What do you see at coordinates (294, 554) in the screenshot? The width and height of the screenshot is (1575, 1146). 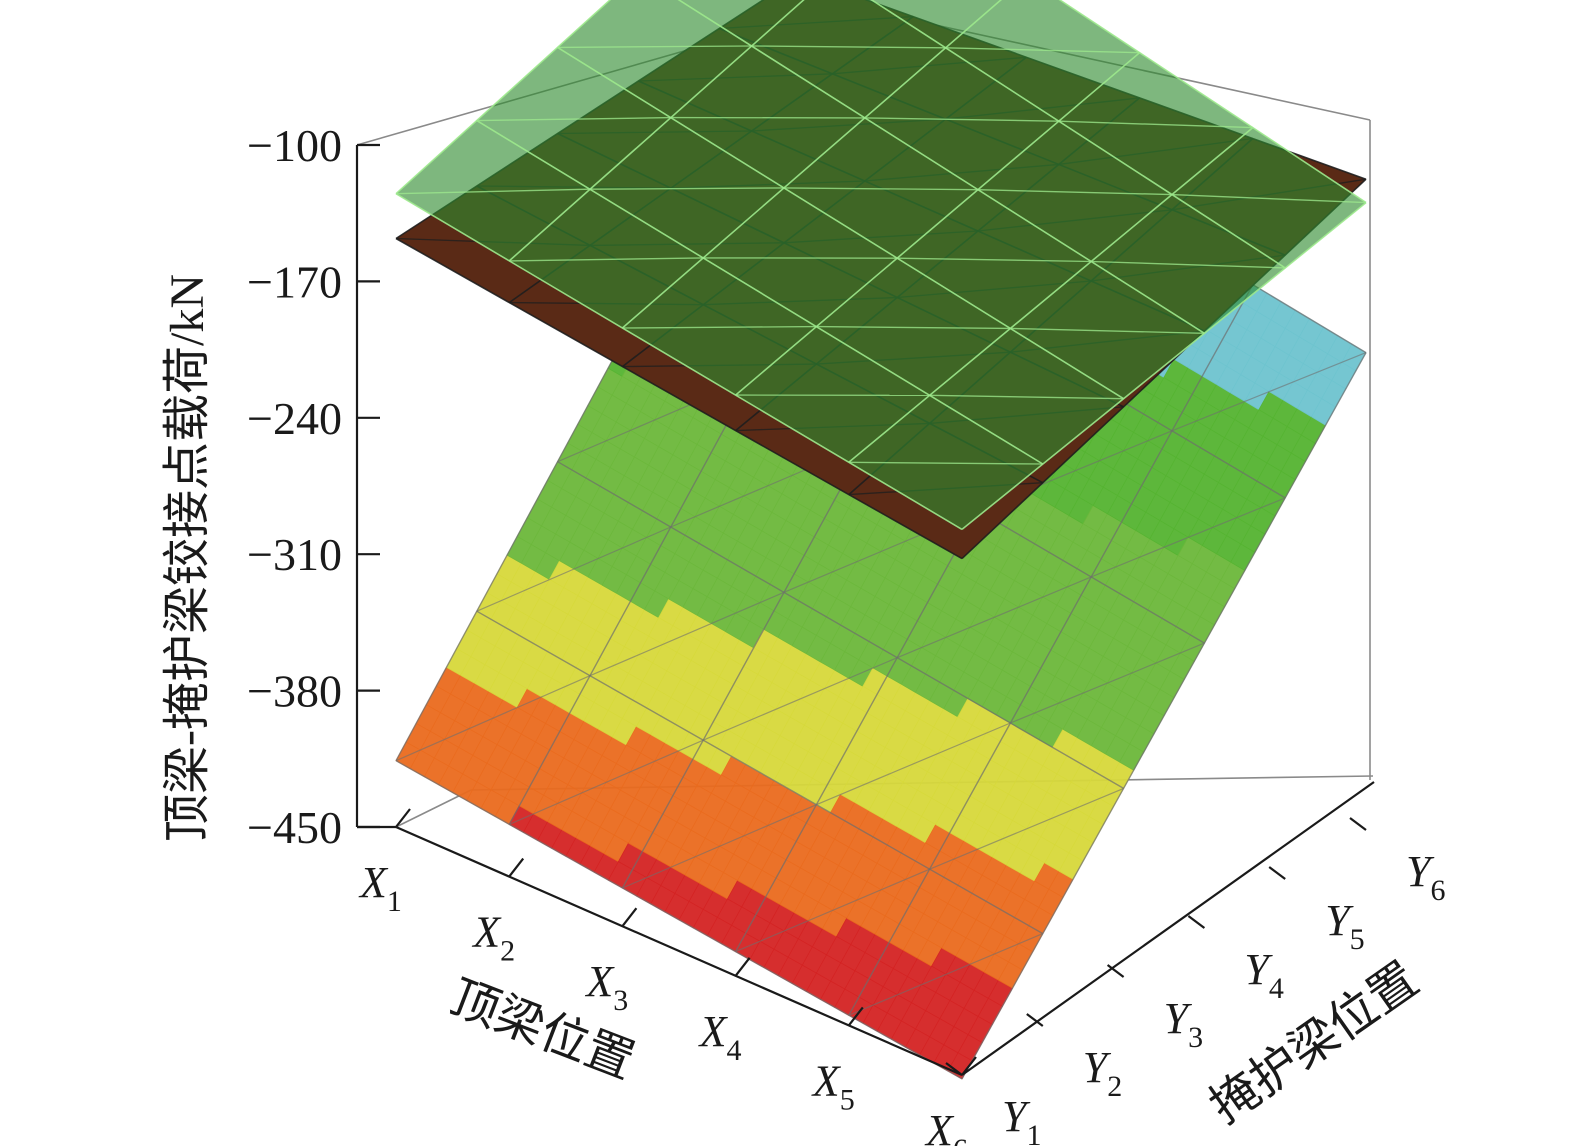 I see `z-tick-label: −310` at bounding box center [294, 554].